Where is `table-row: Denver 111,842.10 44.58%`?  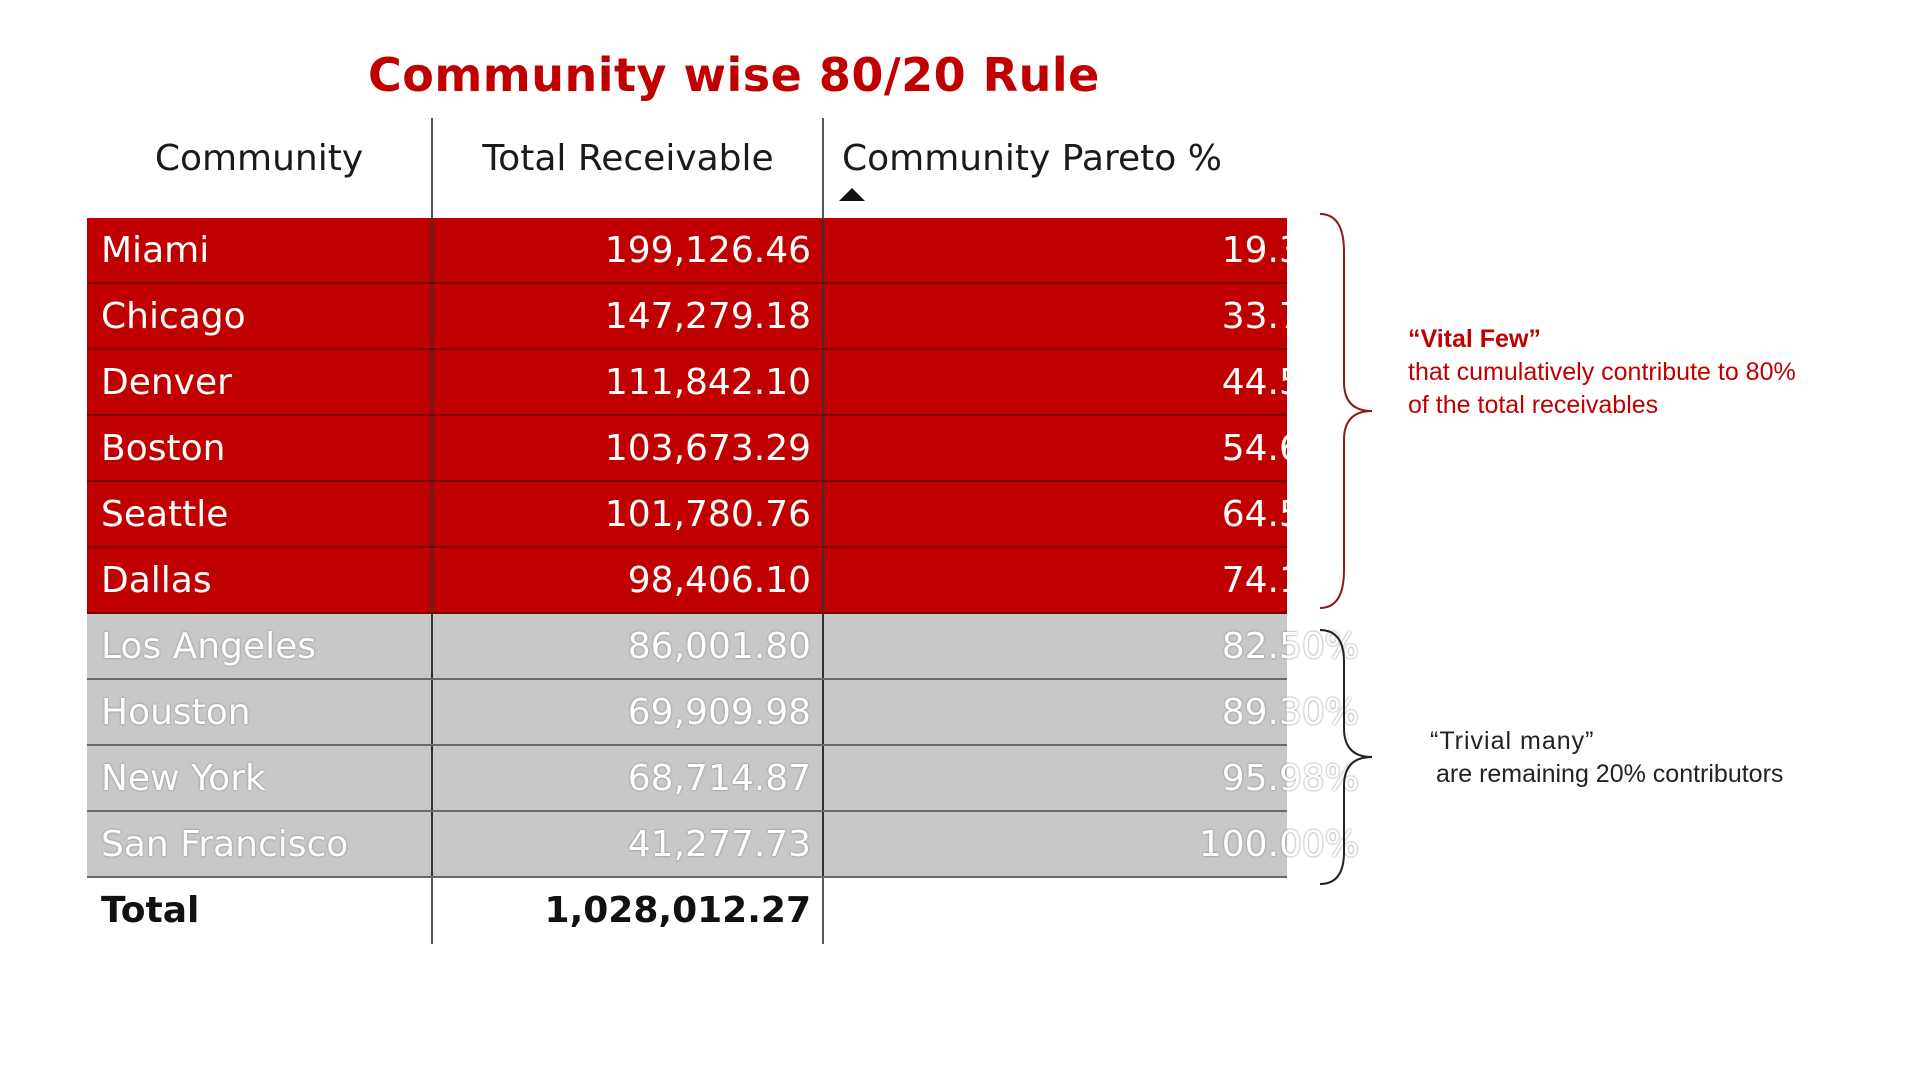
table-row: Denver 111,842.10 44.58% is located at coordinates (723, 383).